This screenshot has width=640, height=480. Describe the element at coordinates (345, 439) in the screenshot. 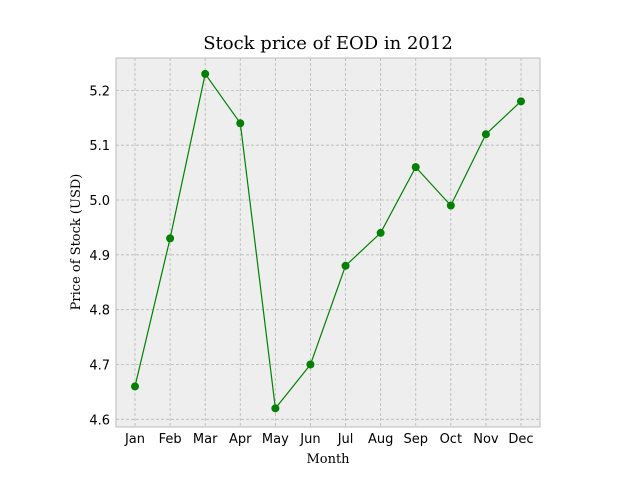

I see `x-tick-label: Jul` at that location.